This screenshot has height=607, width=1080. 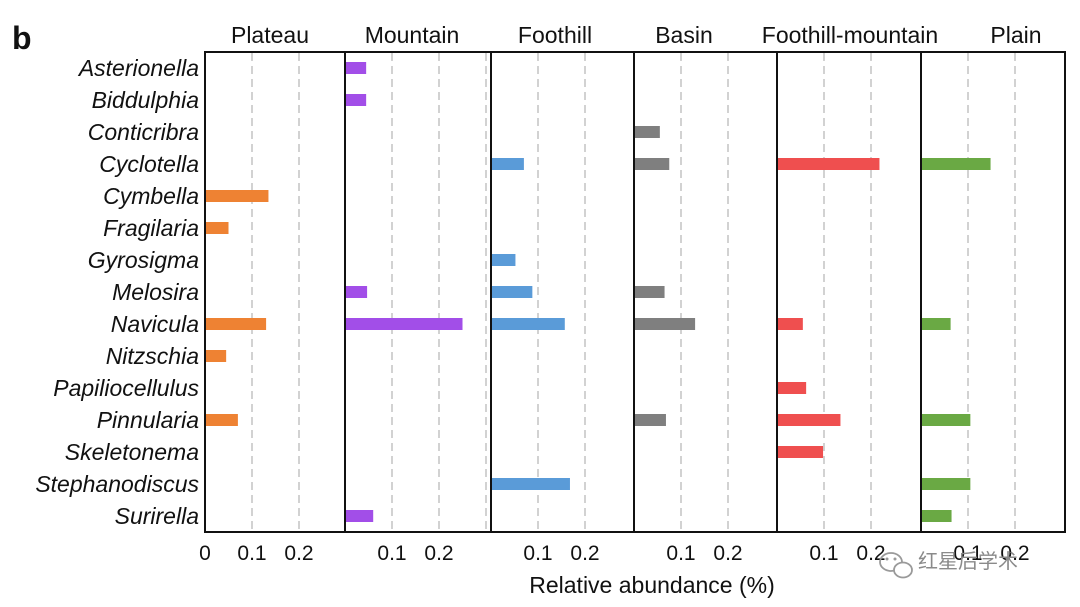 I want to click on panel-label: b, so click(x=22, y=38).